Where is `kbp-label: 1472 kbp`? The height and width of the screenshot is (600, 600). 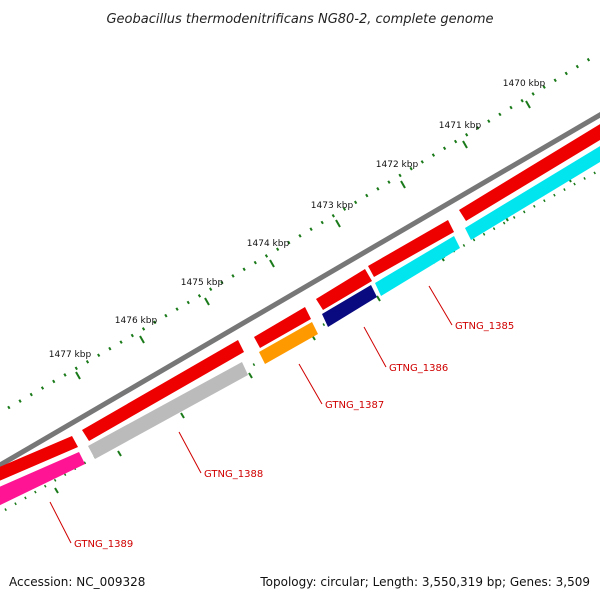
kbp-label: 1472 kbp is located at coordinates (397, 165).